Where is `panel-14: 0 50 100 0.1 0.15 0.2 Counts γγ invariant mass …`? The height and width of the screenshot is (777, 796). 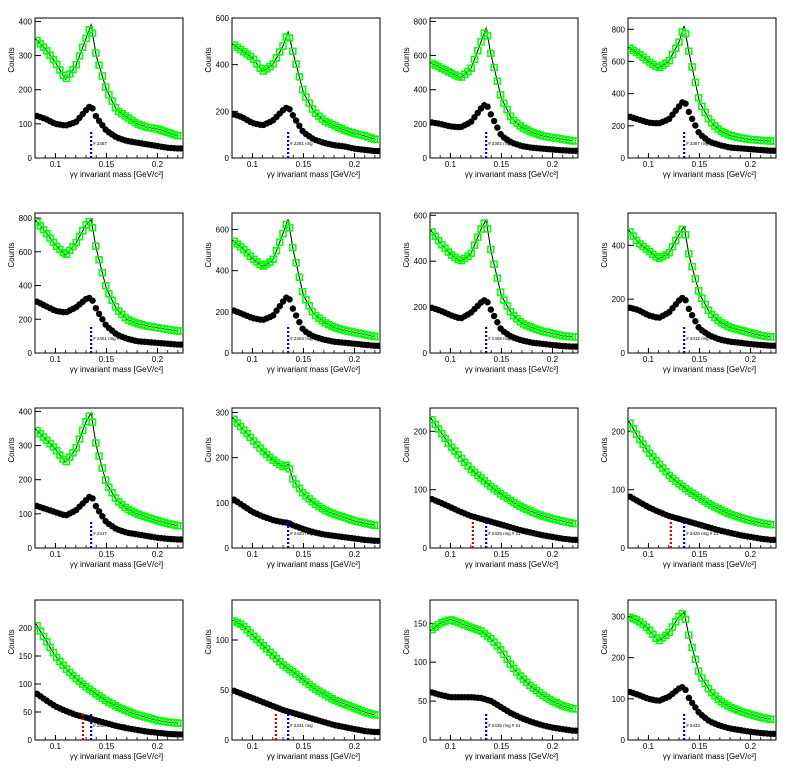 panel-14: 0 50 100 0.1 0.15 0.2 Counts γγ invariant mass … is located at coordinates (292, 680).